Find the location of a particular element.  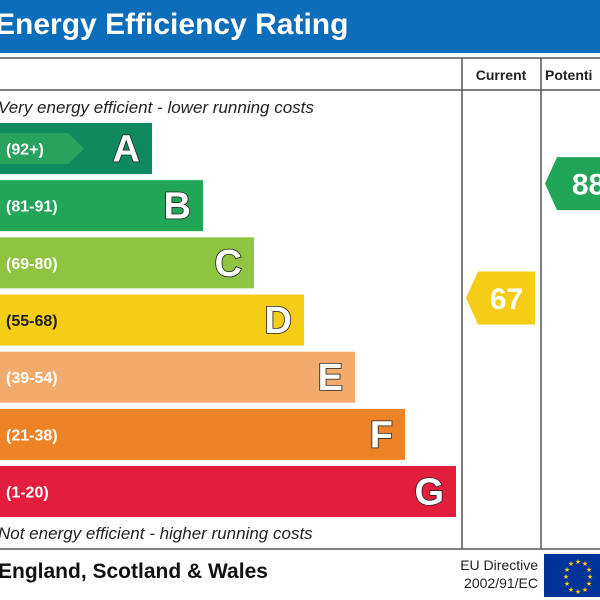

band-f: (21-38) F is located at coordinates (202, 434).